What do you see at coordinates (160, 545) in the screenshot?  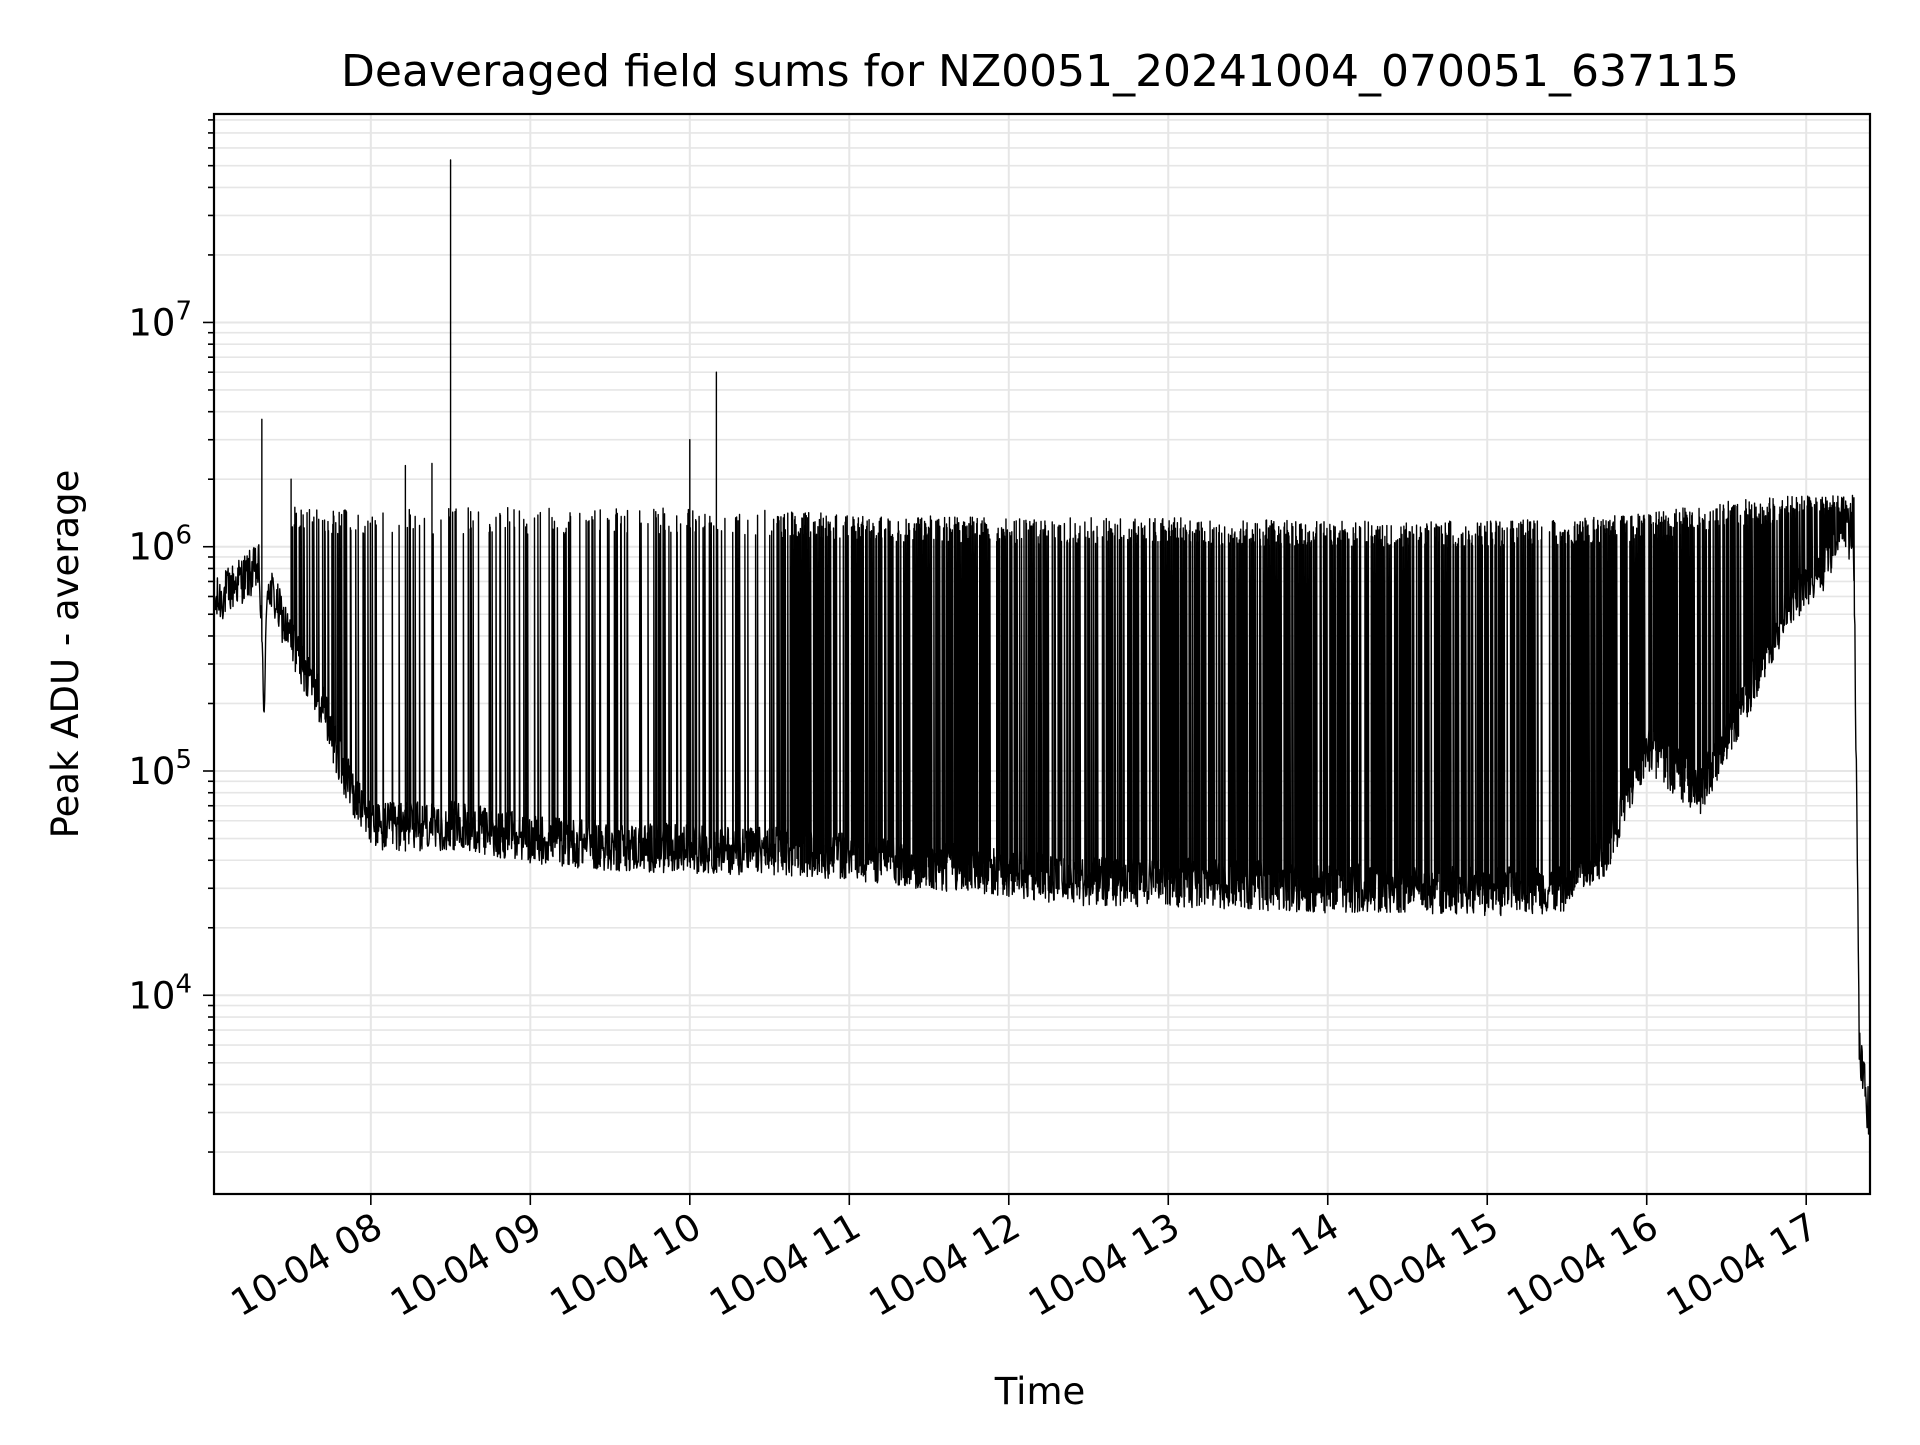 I see `y-tick-label: 106` at bounding box center [160, 545].